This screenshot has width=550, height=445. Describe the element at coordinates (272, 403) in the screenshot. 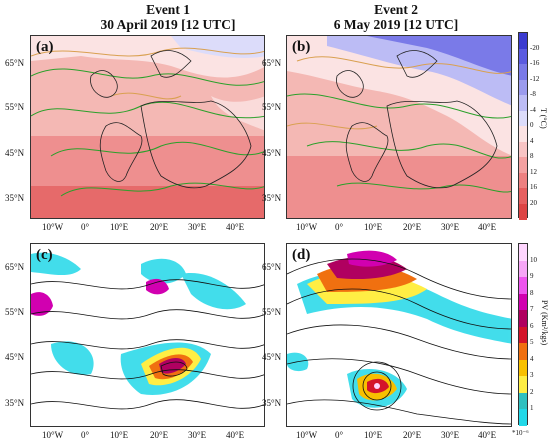

I see `lat-tick-d-35: 35°N` at that location.